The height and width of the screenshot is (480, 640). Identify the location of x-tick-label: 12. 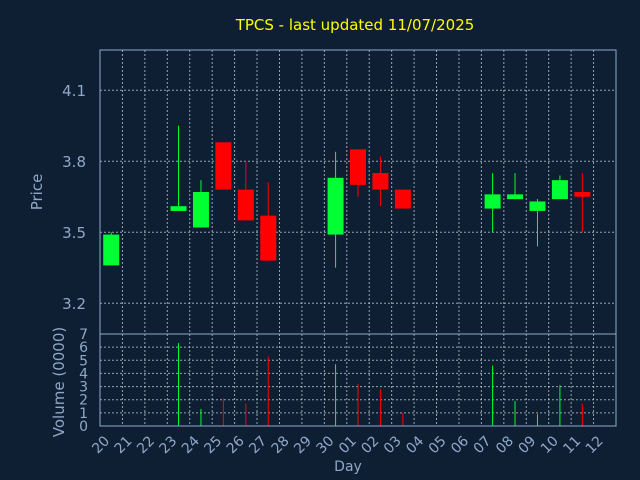
(595, 445).